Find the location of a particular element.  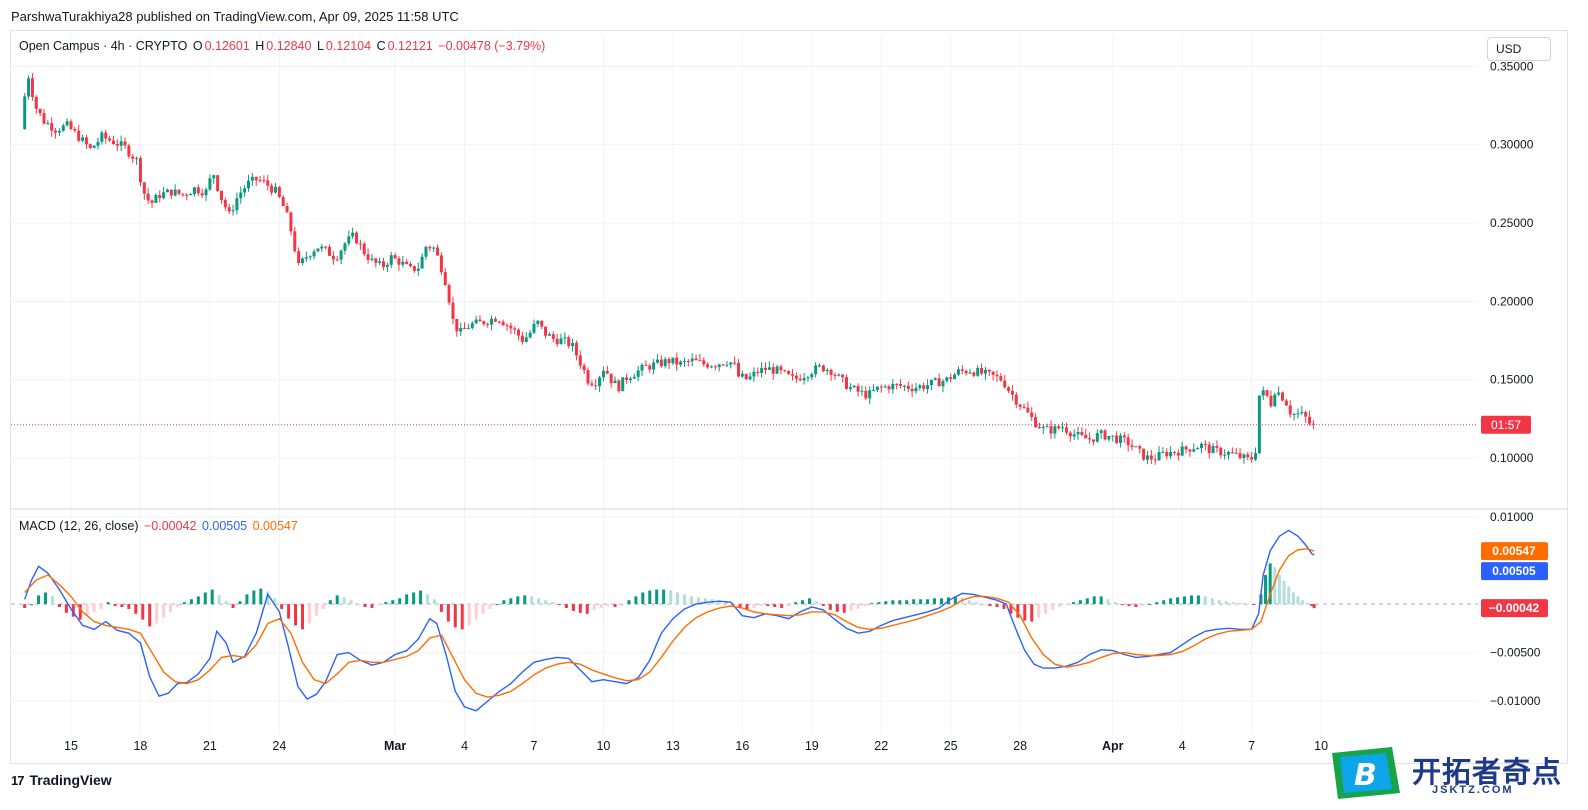

currency-button: USD is located at coordinates (1519, 49).